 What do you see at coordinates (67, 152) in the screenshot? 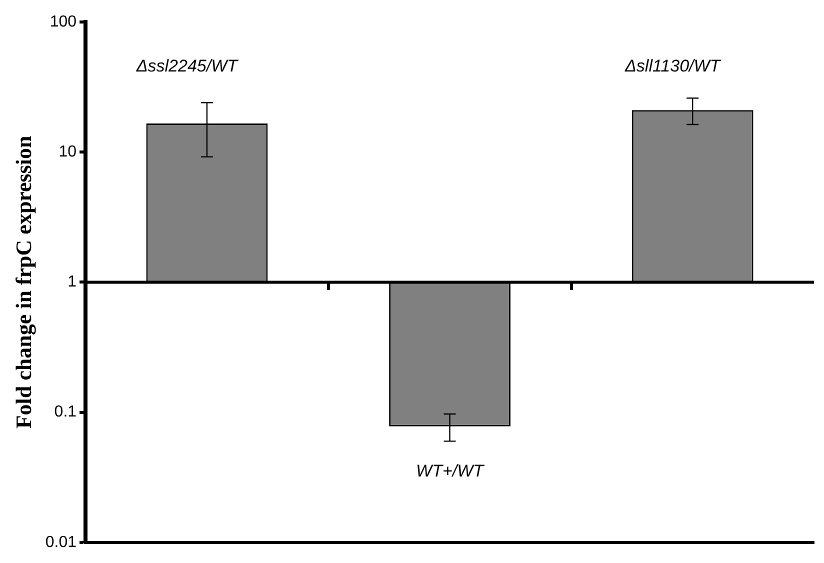
I see `y-tick-label: 10` at bounding box center [67, 152].